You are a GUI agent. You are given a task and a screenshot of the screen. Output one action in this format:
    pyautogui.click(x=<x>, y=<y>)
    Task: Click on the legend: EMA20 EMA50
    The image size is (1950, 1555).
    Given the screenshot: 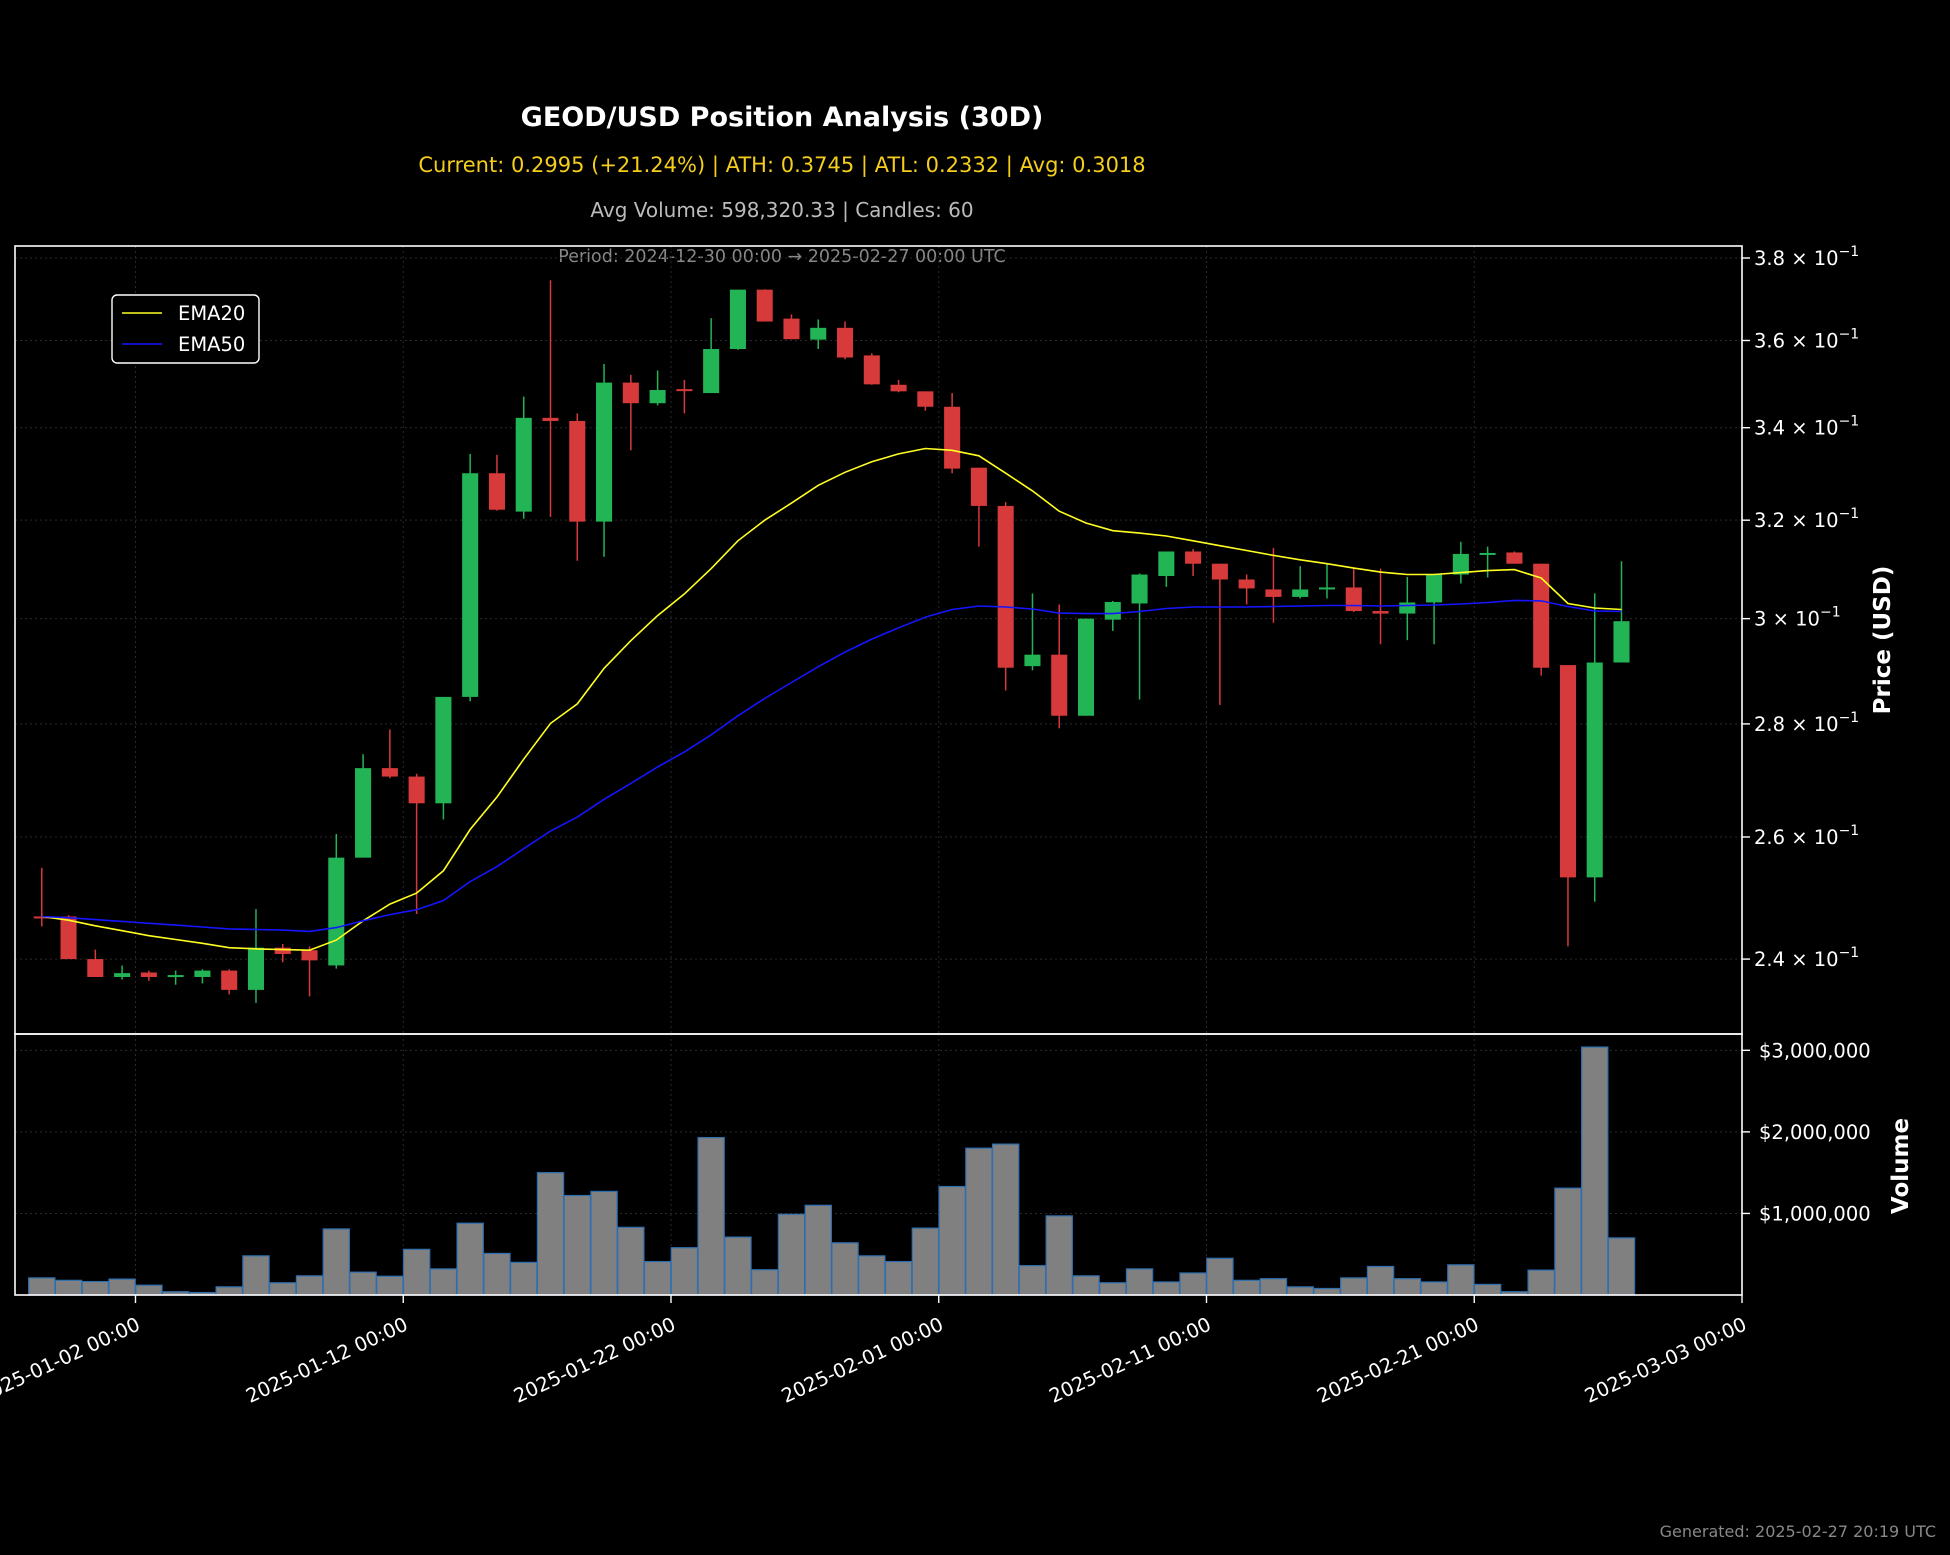 What is the action you would take?
    pyautogui.click(x=185, y=329)
    